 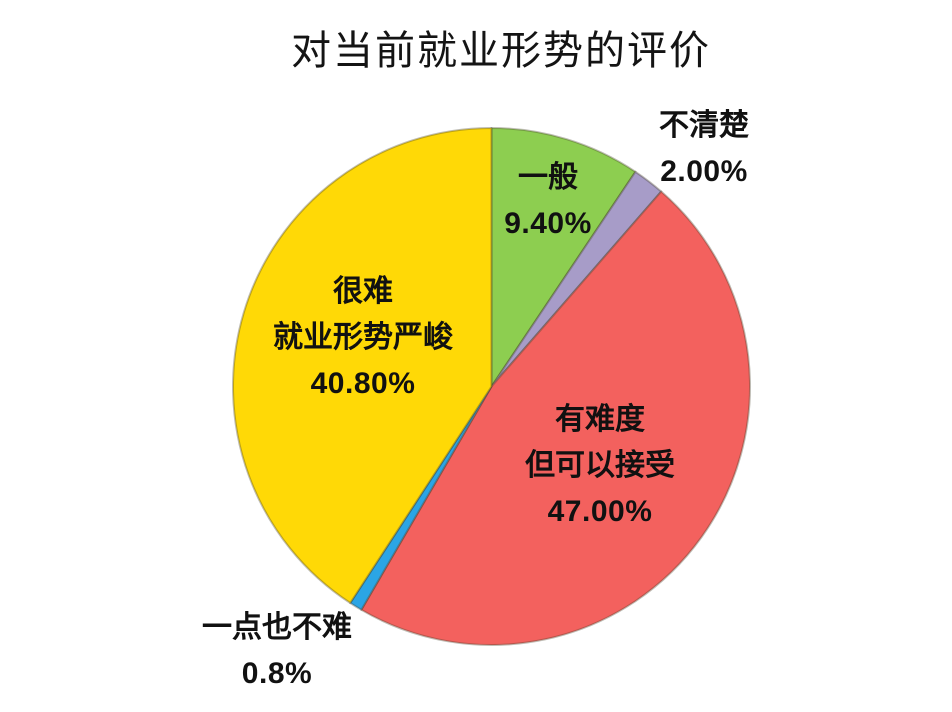 What do you see at coordinates (547, 177) in the screenshot?
I see `slice-name-average: 一般` at bounding box center [547, 177].